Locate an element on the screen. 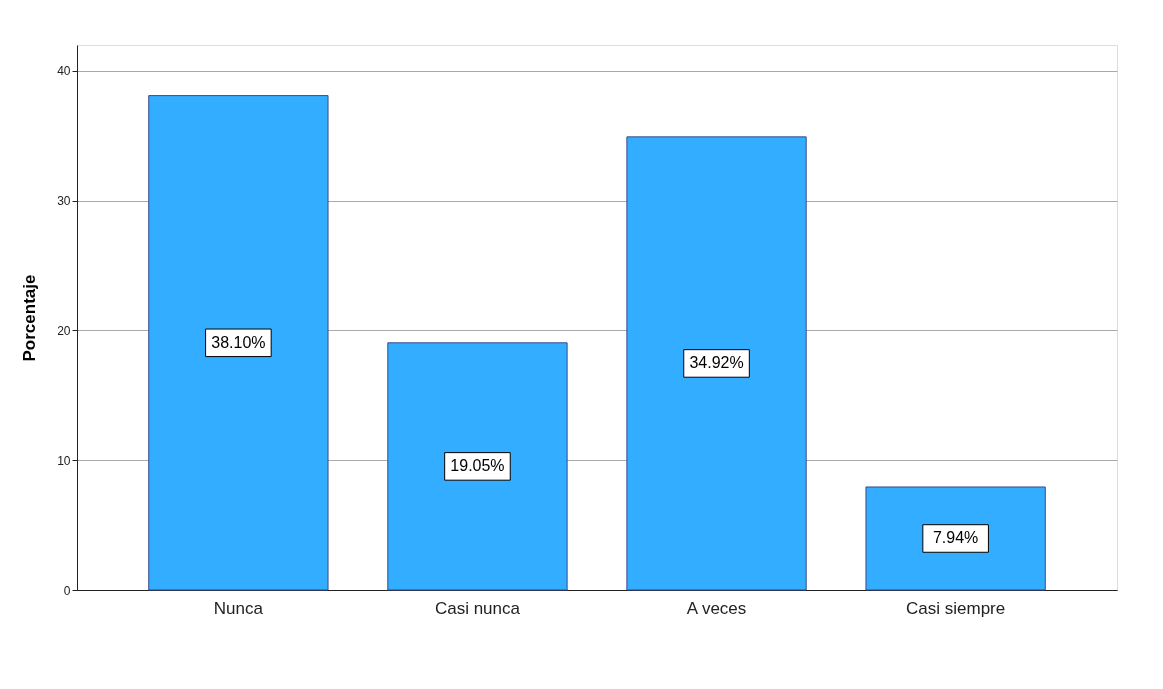 The image size is (1163, 689). y-tick-label: 0 is located at coordinates (67, 590).